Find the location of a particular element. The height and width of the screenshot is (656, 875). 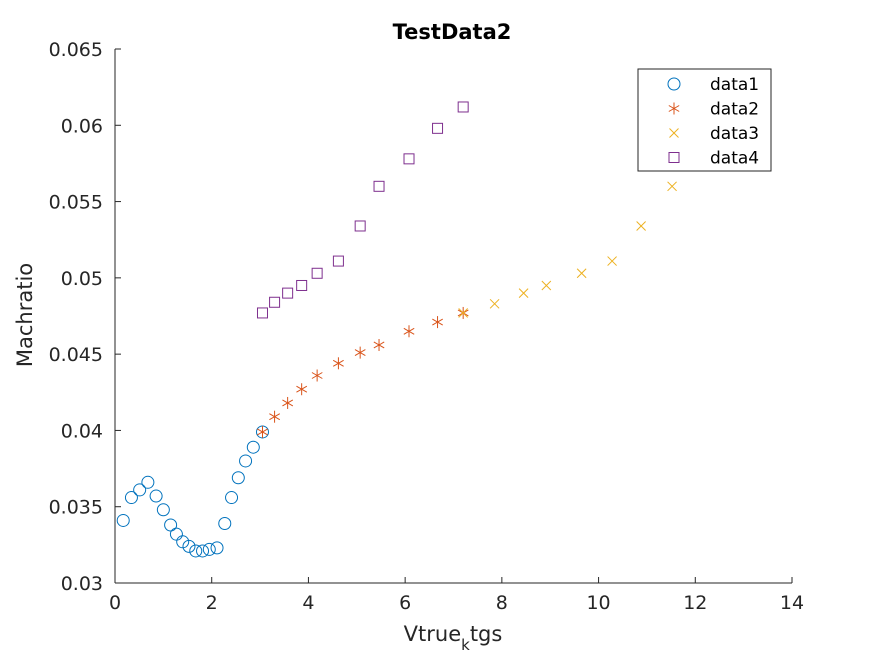

legend-label-data4: data4 is located at coordinates (734, 159).